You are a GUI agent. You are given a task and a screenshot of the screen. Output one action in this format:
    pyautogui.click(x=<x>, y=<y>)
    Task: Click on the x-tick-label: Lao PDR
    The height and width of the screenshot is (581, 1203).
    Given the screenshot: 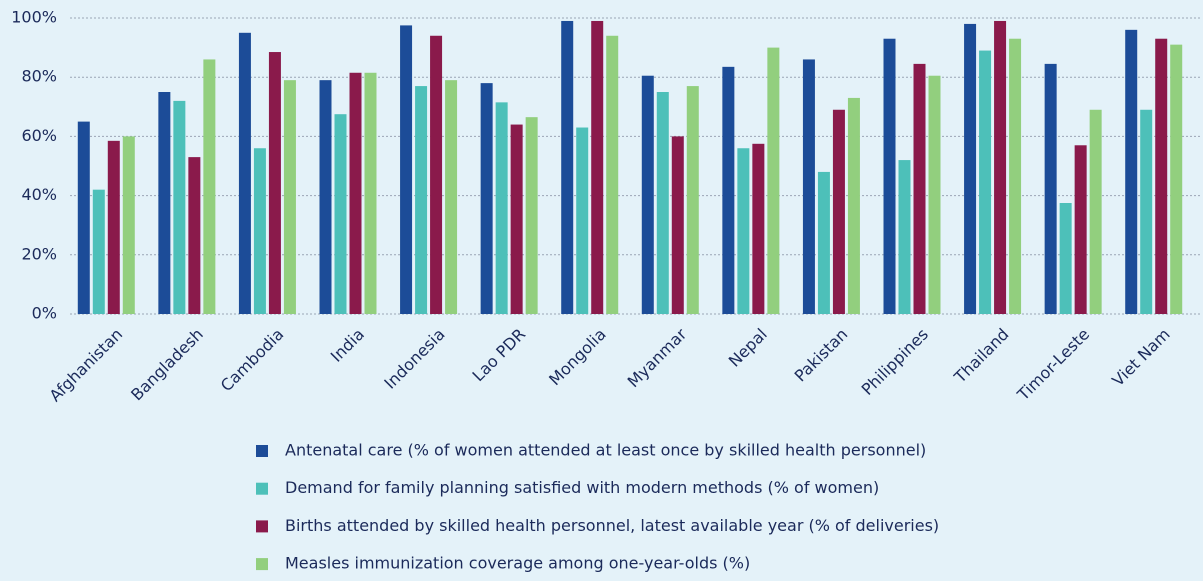 What is the action you would take?
    pyautogui.click(x=499, y=355)
    